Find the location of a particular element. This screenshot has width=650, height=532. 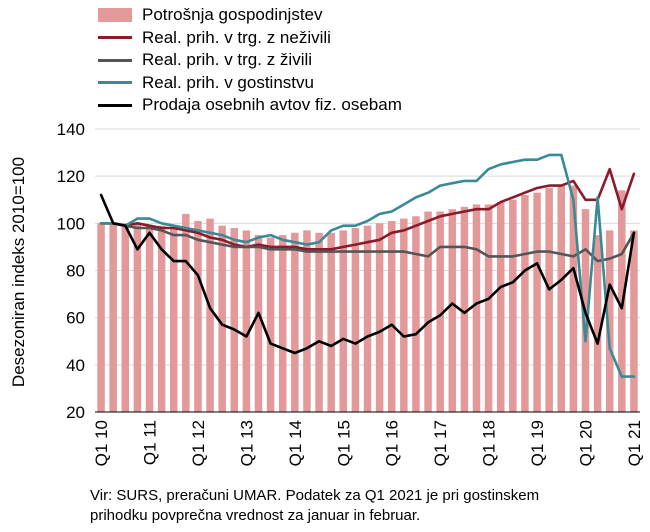

legend-swatch-food is located at coordinates (115, 60).